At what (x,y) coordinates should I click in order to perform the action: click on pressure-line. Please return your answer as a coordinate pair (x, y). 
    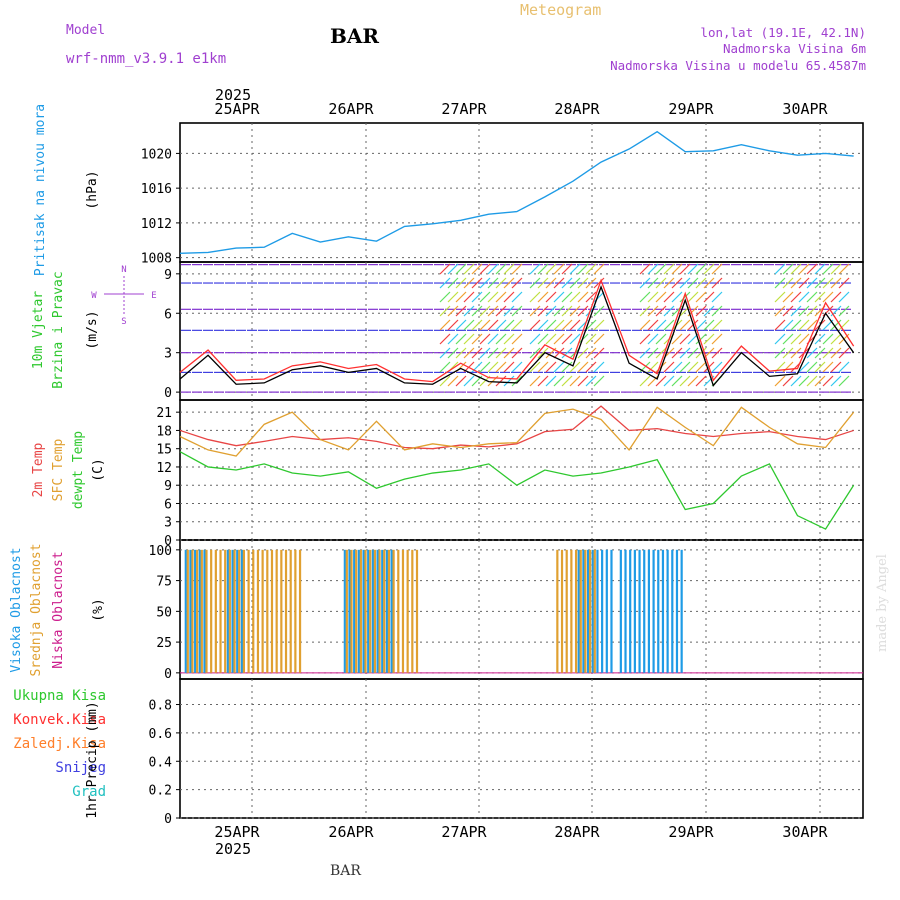
    Looking at the image, I should click on (516, 192).